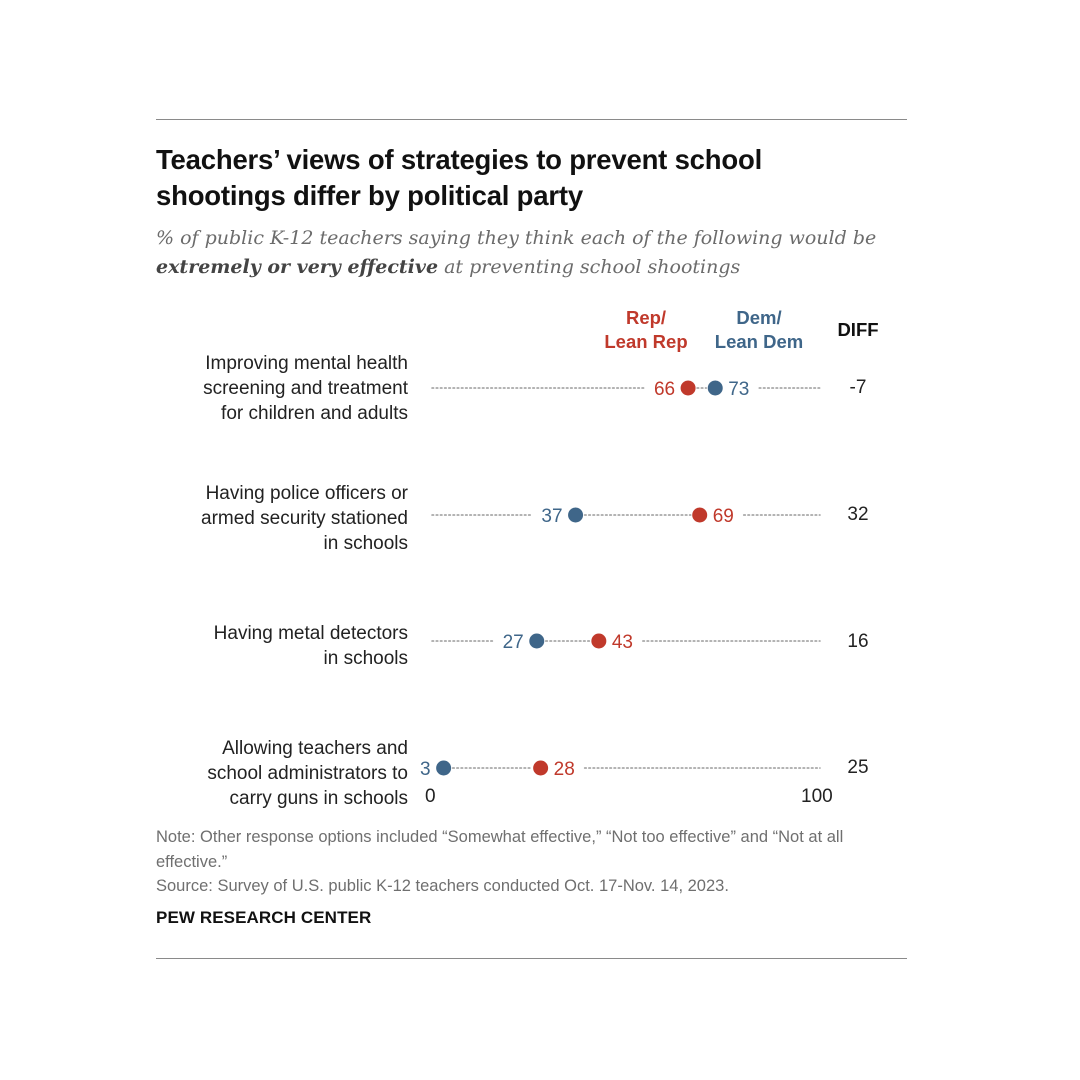 The height and width of the screenshot is (1080, 1080). I want to click on legend-dem-header: Dem/ Lean Dem, so click(759, 329).